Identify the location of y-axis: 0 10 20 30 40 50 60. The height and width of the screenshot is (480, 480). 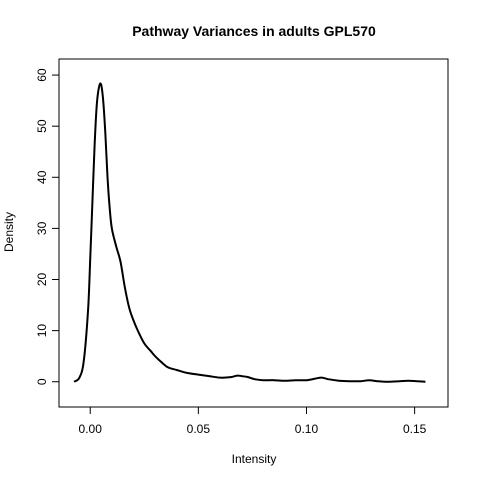
(47, 226).